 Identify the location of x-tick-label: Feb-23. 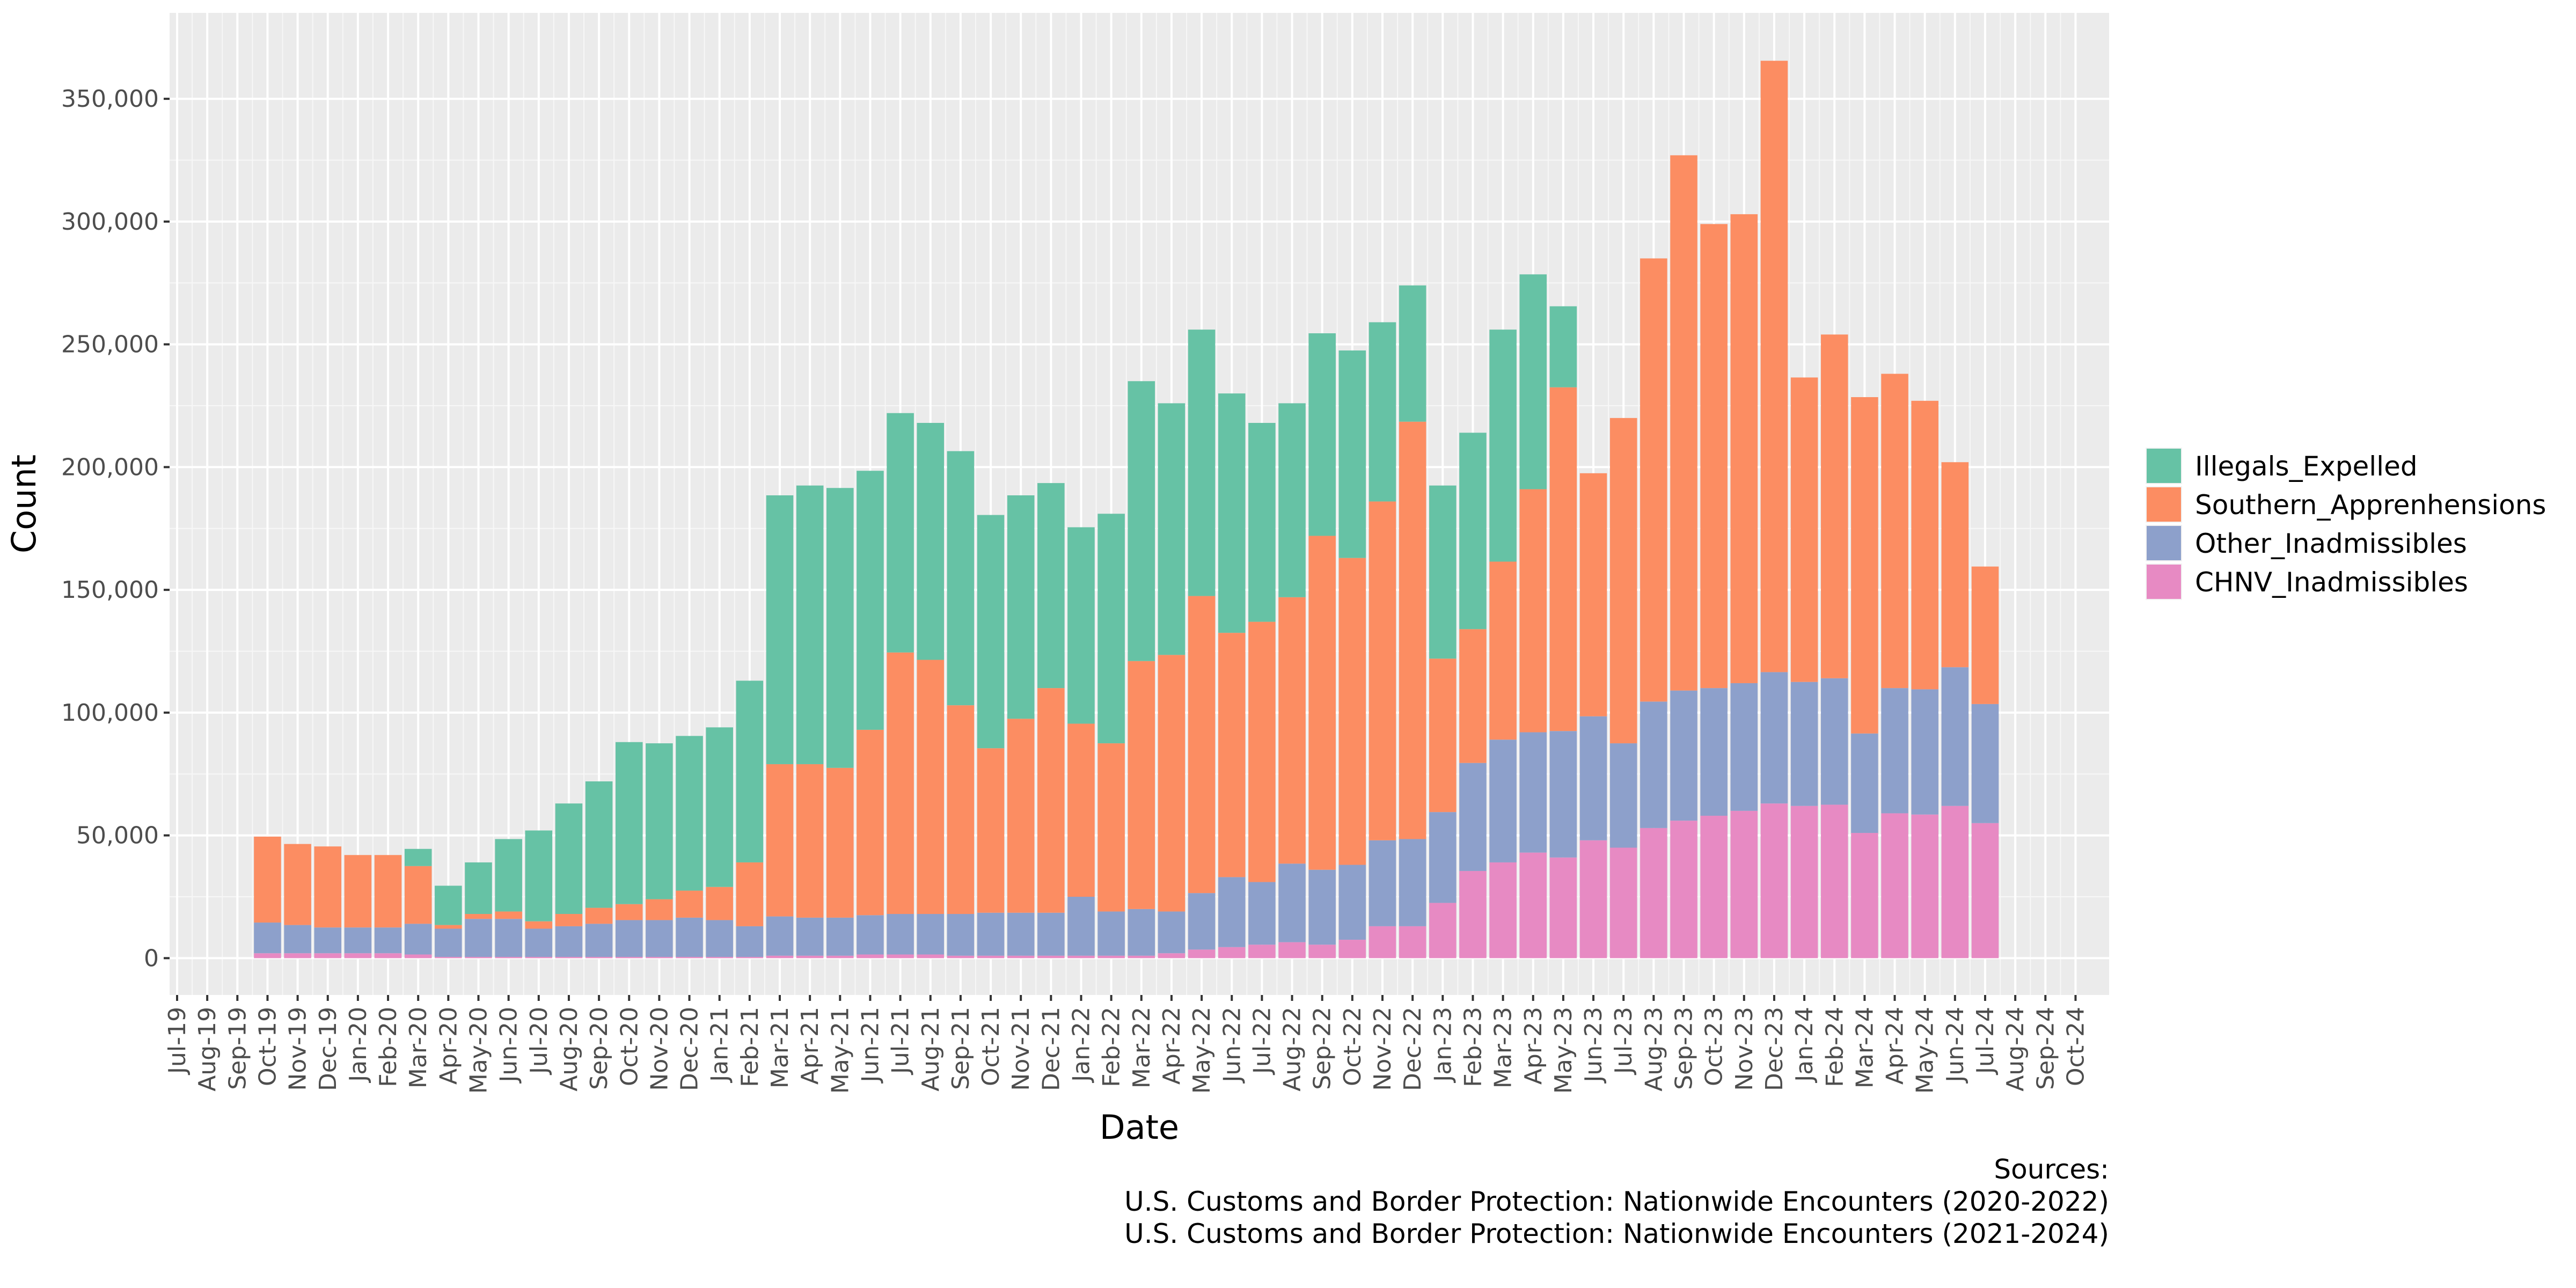
(1473, 1047).